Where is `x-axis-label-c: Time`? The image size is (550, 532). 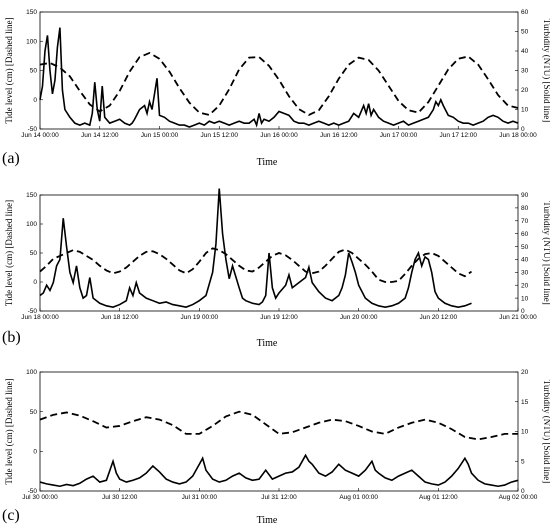
x-axis-label-c: Time is located at coordinates (267, 520).